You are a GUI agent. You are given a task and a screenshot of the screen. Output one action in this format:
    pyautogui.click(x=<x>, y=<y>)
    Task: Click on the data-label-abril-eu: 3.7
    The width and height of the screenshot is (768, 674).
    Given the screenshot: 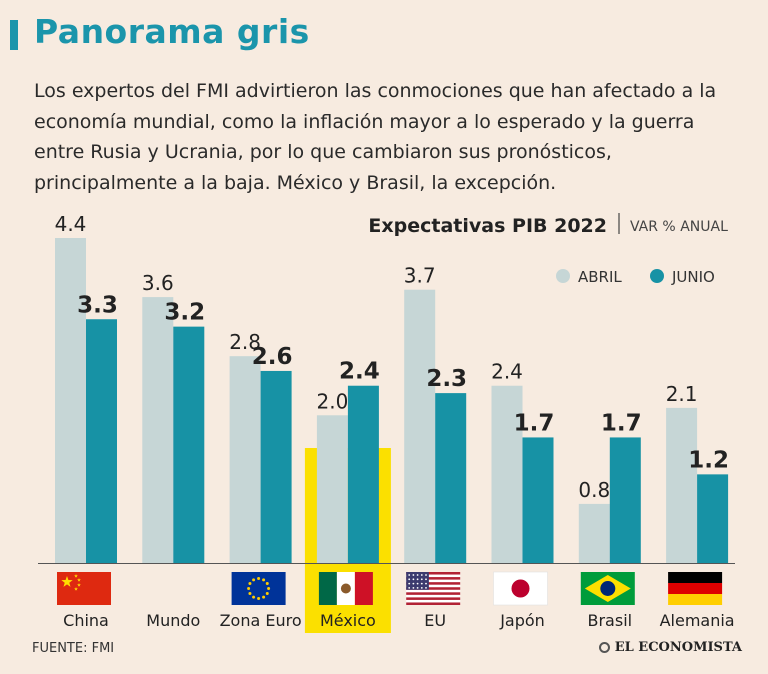 What is the action you would take?
    pyautogui.click(x=420, y=276)
    